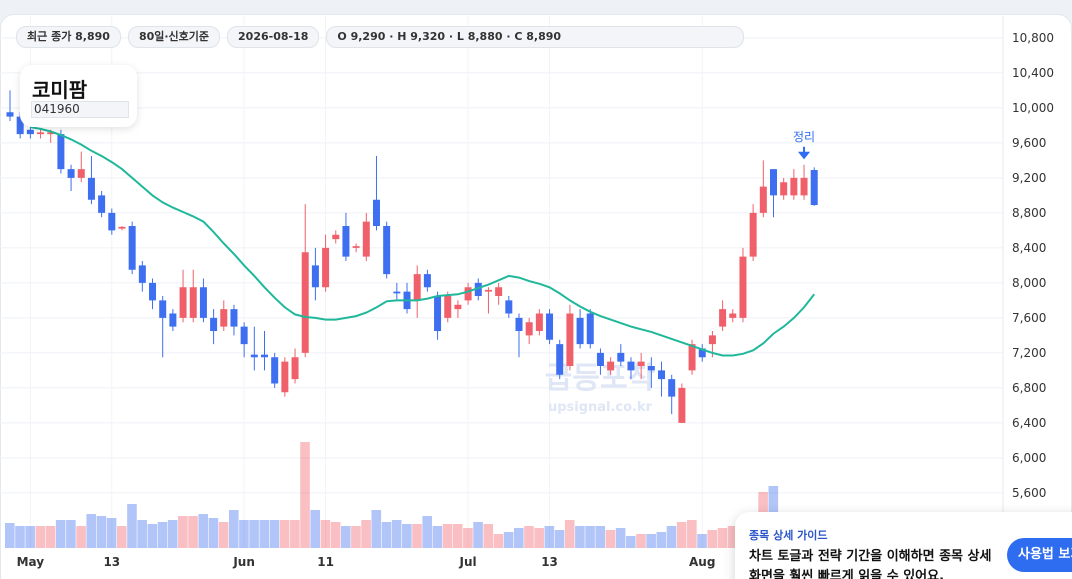  What do you see at coordinates (1039, 555) in the screenshot?
I see `guide-button: 사용법 보기` at bounding box center [1039, 555].